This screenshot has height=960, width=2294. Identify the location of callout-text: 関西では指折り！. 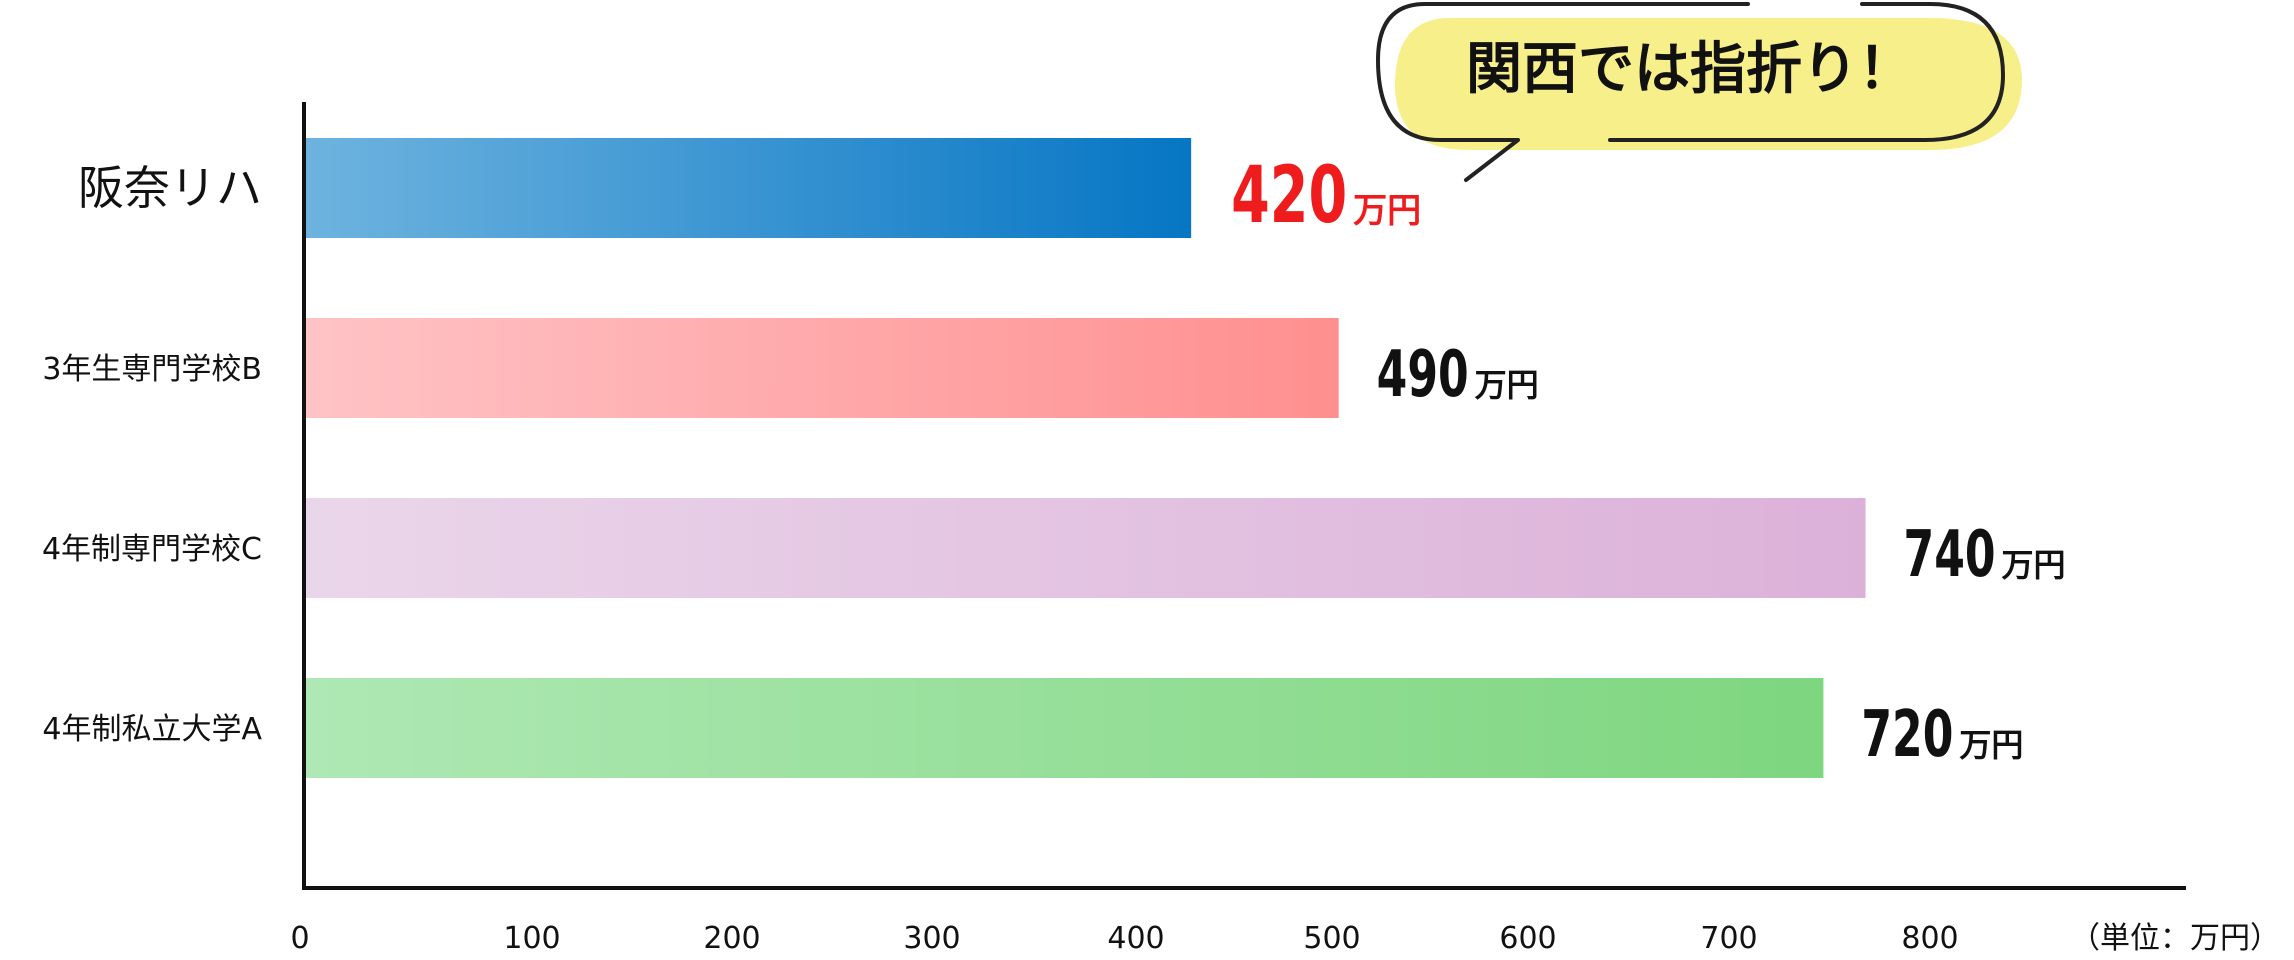
(1690, 69).